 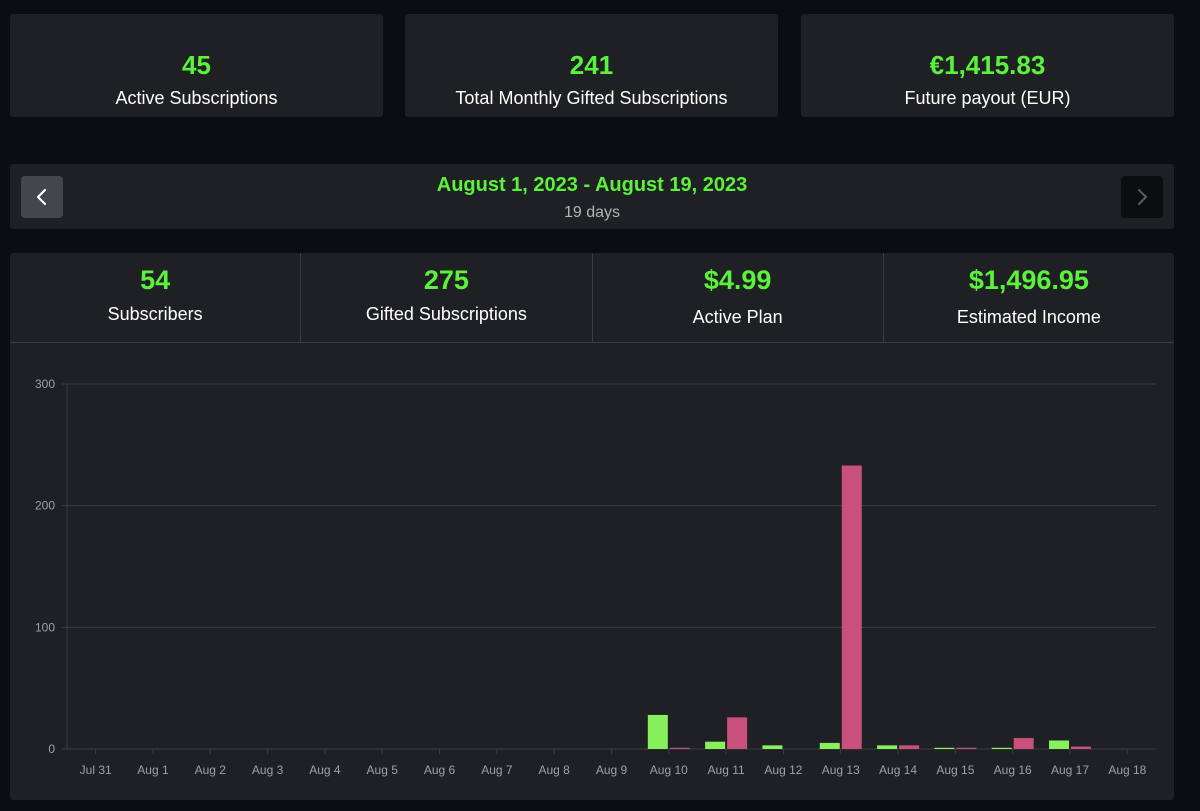 What do you see at coordinates (592, 185) in the screenshot?
I see `date-range-title: August 1, 2023 - August 19, 2023` at bounding box center [592, 185].